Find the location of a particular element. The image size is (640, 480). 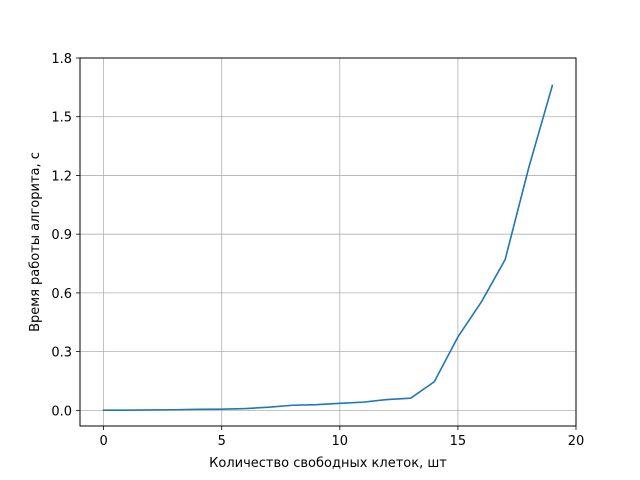

x-tick-label: 10 is located at coordinates (340, 441).